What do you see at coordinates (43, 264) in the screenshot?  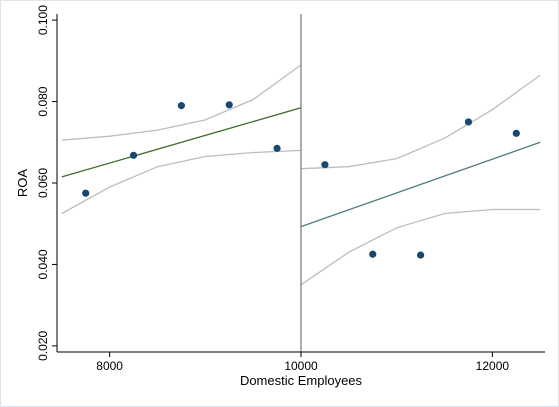 I see `y-tick-label: 0.040` at bounding box center [43, 264].